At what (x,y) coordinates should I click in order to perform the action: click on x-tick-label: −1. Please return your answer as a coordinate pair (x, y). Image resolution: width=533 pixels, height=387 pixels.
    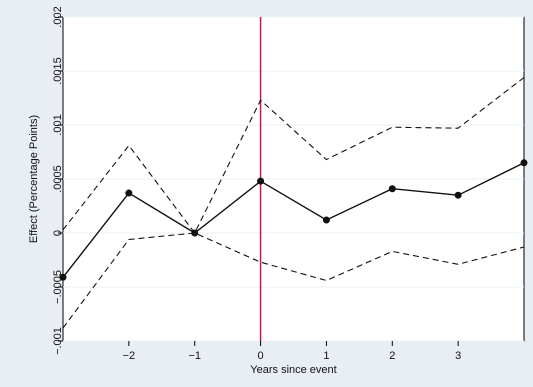
    Looking at the image, I should click on (194, 356).